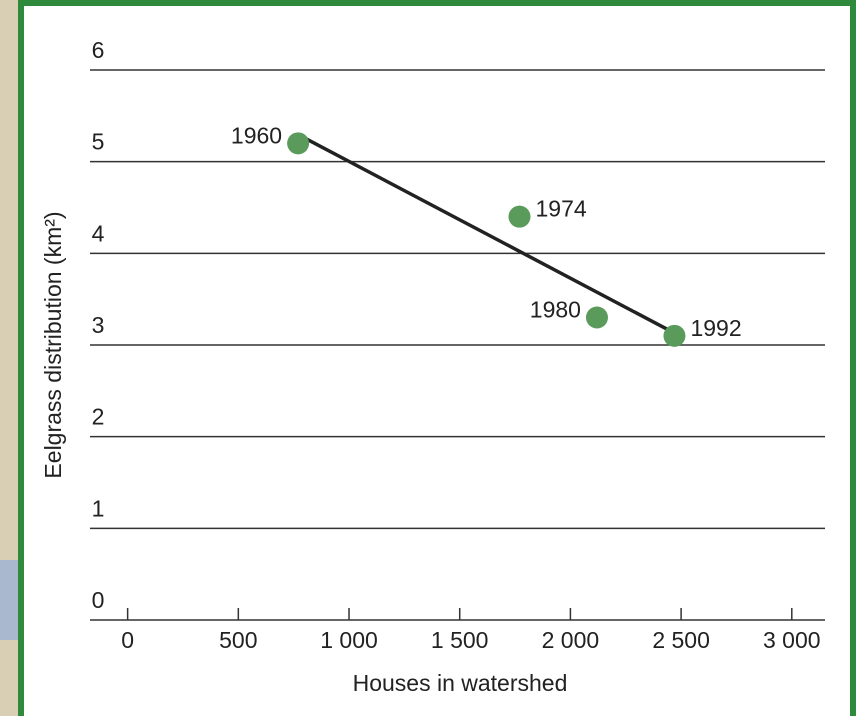 Image resolution: width=861 pixels, height=716 pixels. I want to click on y-tick-label: 2, so click(98, 417).